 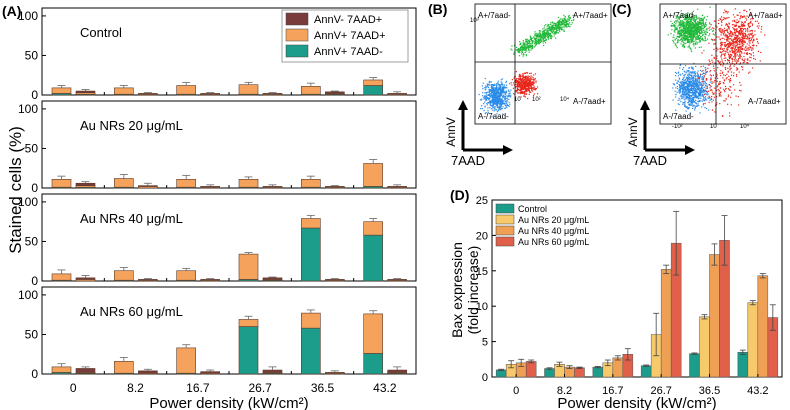 I want to click on subplot-title: Control, so click(x=101, y=32).